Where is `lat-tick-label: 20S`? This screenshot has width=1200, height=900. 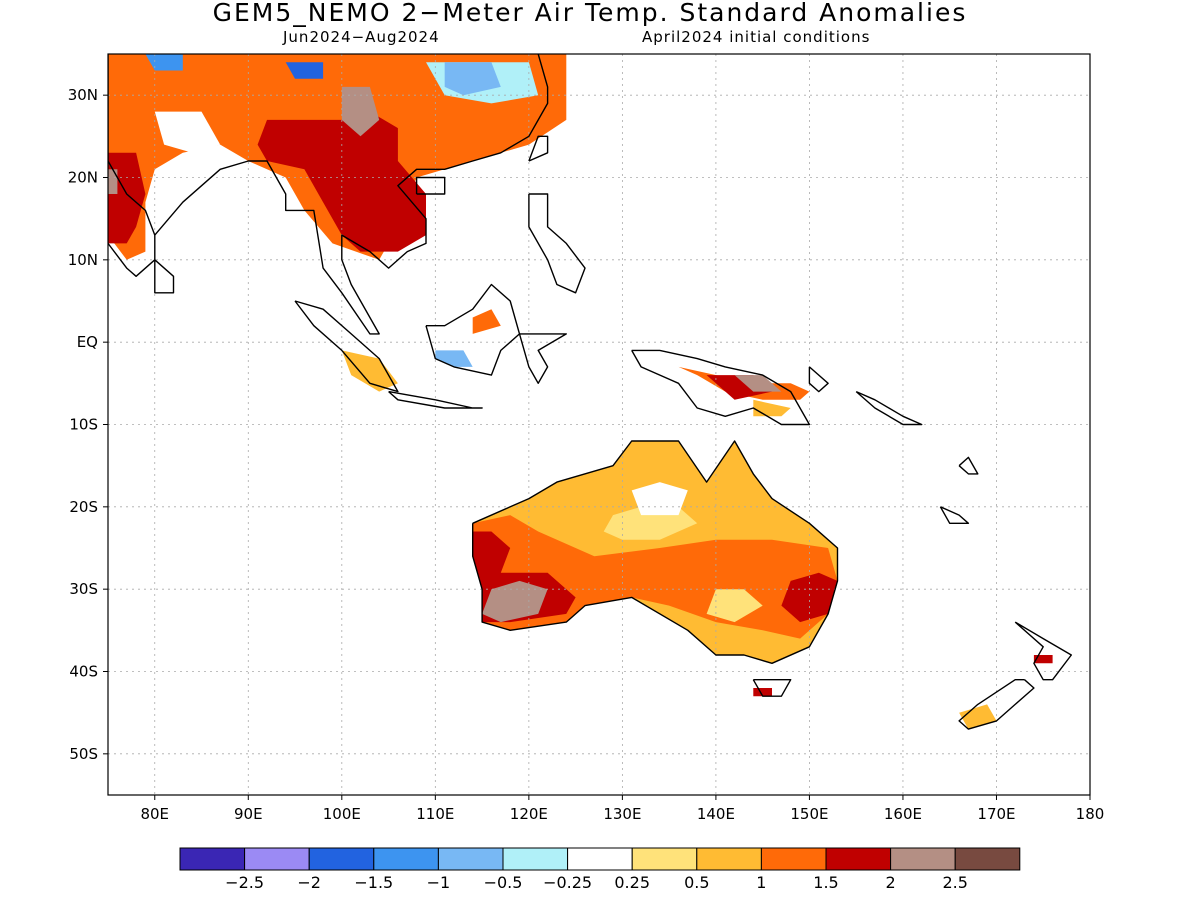 lat-tick-label: 20S is located at coordinates (83, 507).